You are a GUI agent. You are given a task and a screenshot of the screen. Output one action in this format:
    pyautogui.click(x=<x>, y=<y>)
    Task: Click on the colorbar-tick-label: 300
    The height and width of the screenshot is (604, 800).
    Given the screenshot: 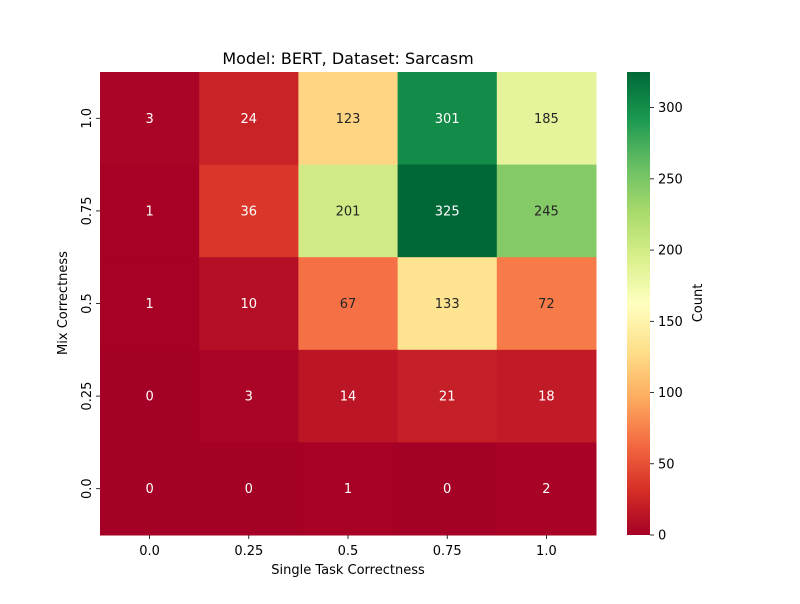 What is the action you would take?
    pyautogui.click(x=670, y=108)
    